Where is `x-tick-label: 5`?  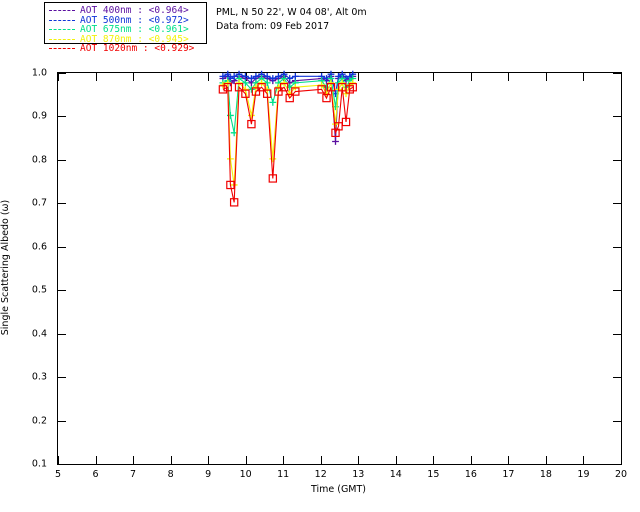 x-tick-label: 5 is located at coordinates (58, 474).